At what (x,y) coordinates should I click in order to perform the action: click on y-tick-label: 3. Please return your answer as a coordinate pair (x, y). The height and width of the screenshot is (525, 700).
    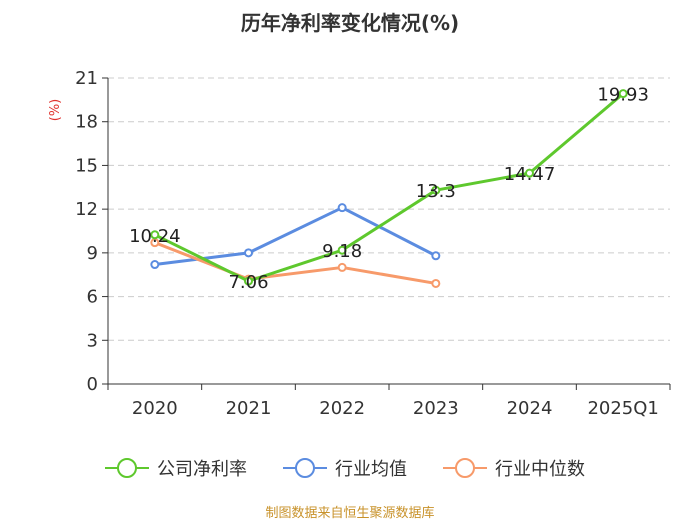
    Looking at the image, I should click on (92, 340).